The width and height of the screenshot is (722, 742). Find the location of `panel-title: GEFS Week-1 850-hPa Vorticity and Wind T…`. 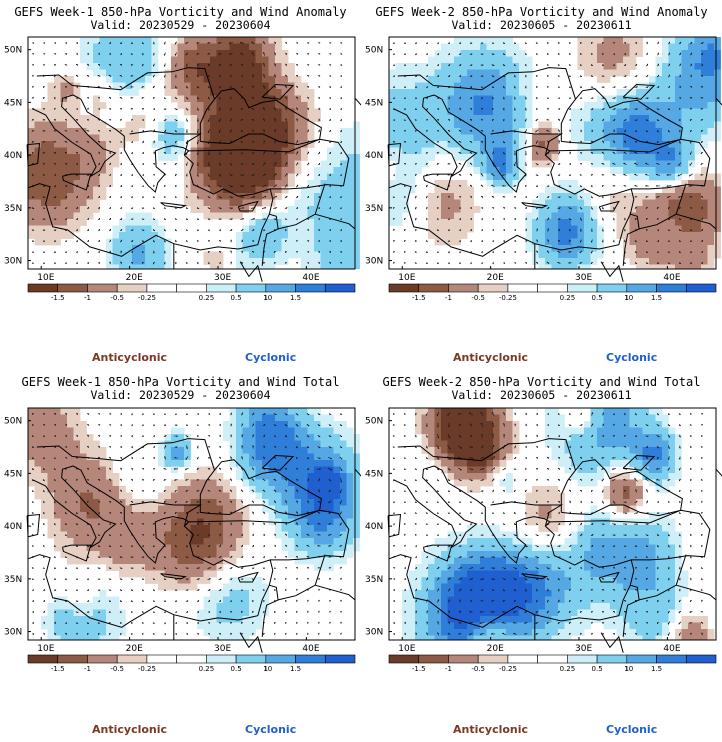

panel-title: GEFS Week-1 850-hPa Vorticity and Wind T… is located at coordinates (180, 382).